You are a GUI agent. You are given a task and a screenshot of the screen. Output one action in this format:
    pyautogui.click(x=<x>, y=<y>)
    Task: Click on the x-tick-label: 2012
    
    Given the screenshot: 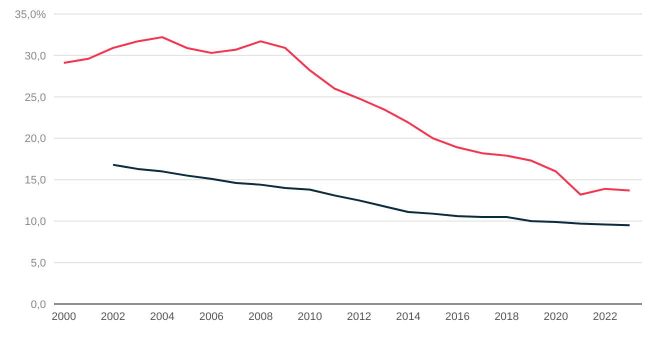 What is the action you would take?
    pyautogui.click(x=359, y=316)
    